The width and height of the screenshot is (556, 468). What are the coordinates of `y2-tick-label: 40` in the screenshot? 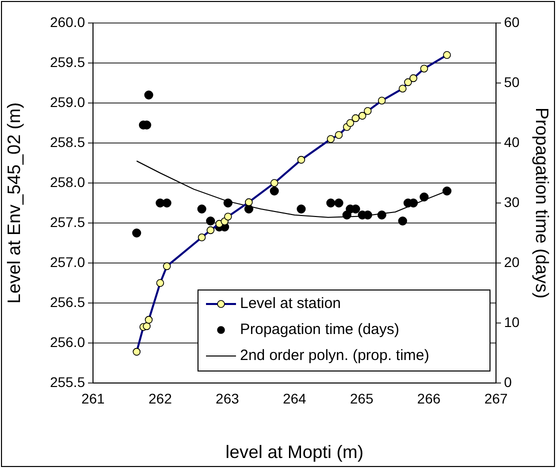 It's located at (512, 142).